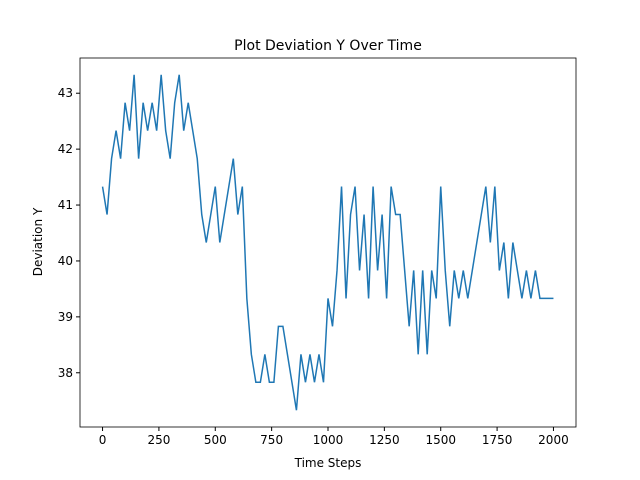  What do you see at coordinates (65, 317) in the screenshot?
I see `y-tick-label: 39` at bounding box center [65, 317].